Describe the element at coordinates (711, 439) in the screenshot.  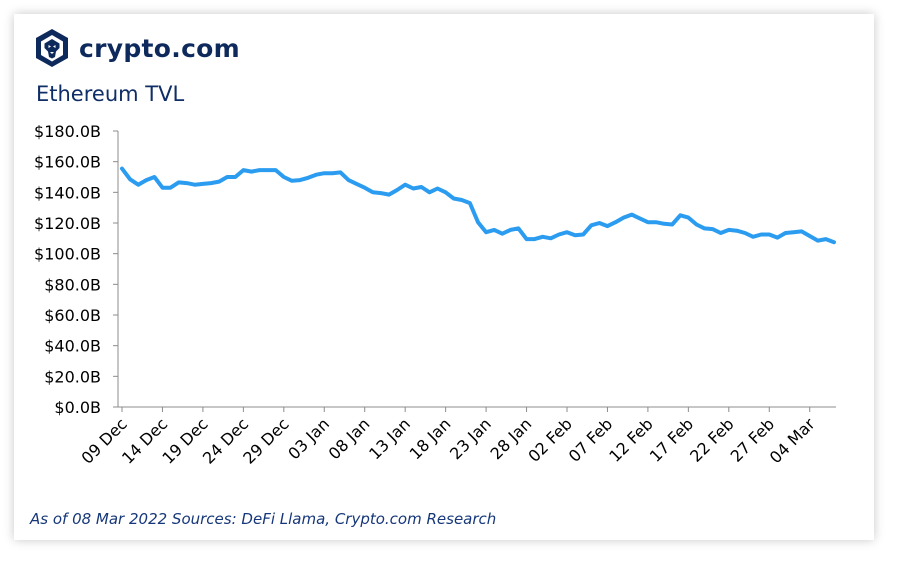
I see `x-tick-label: 22 Feb` at that location.